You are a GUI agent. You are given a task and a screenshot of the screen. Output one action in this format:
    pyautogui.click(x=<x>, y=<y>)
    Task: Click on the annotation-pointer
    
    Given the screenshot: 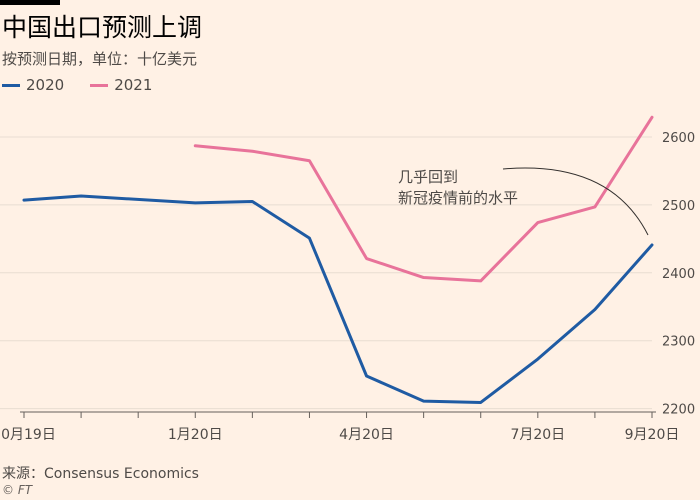 What is the action you would take?
    pyautogui.click(x=575, y=201)
    